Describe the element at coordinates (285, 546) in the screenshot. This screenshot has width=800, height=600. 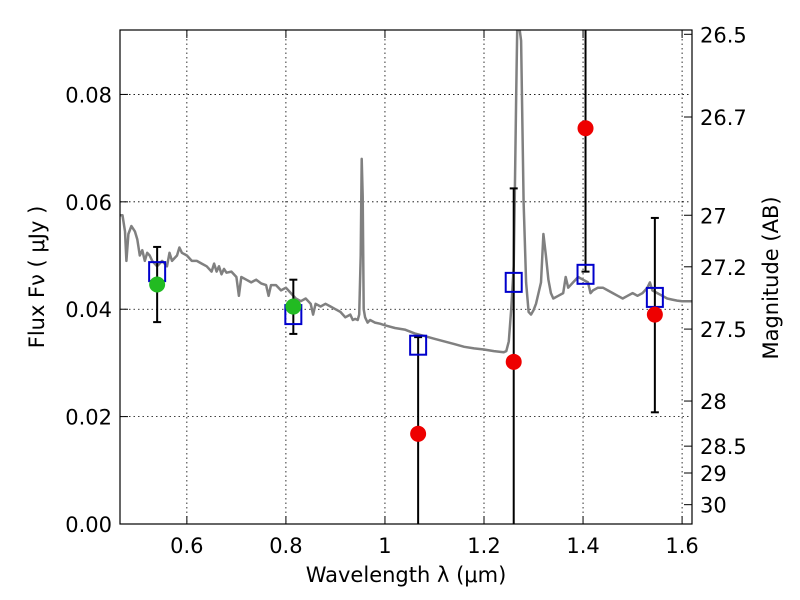
I see `x-tick-label: 0.8` at that location.